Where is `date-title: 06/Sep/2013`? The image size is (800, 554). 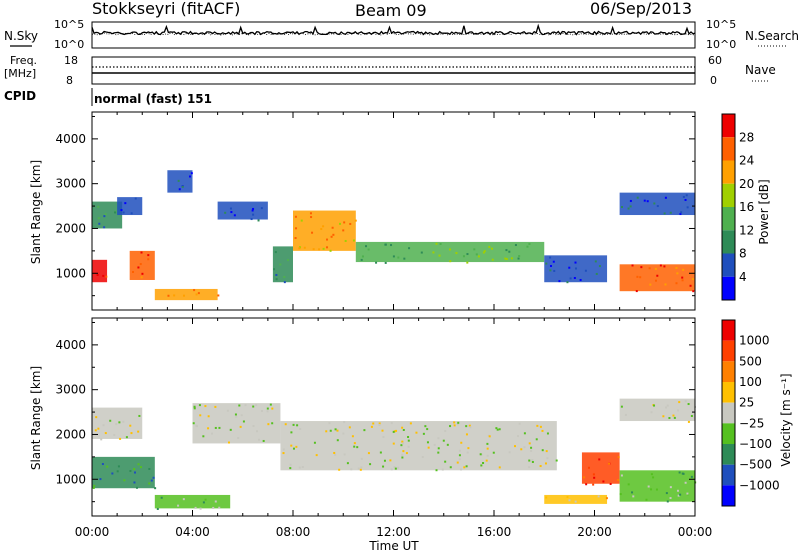
date-title: 06/Sep/2013 is located at coordinates (641, 9).